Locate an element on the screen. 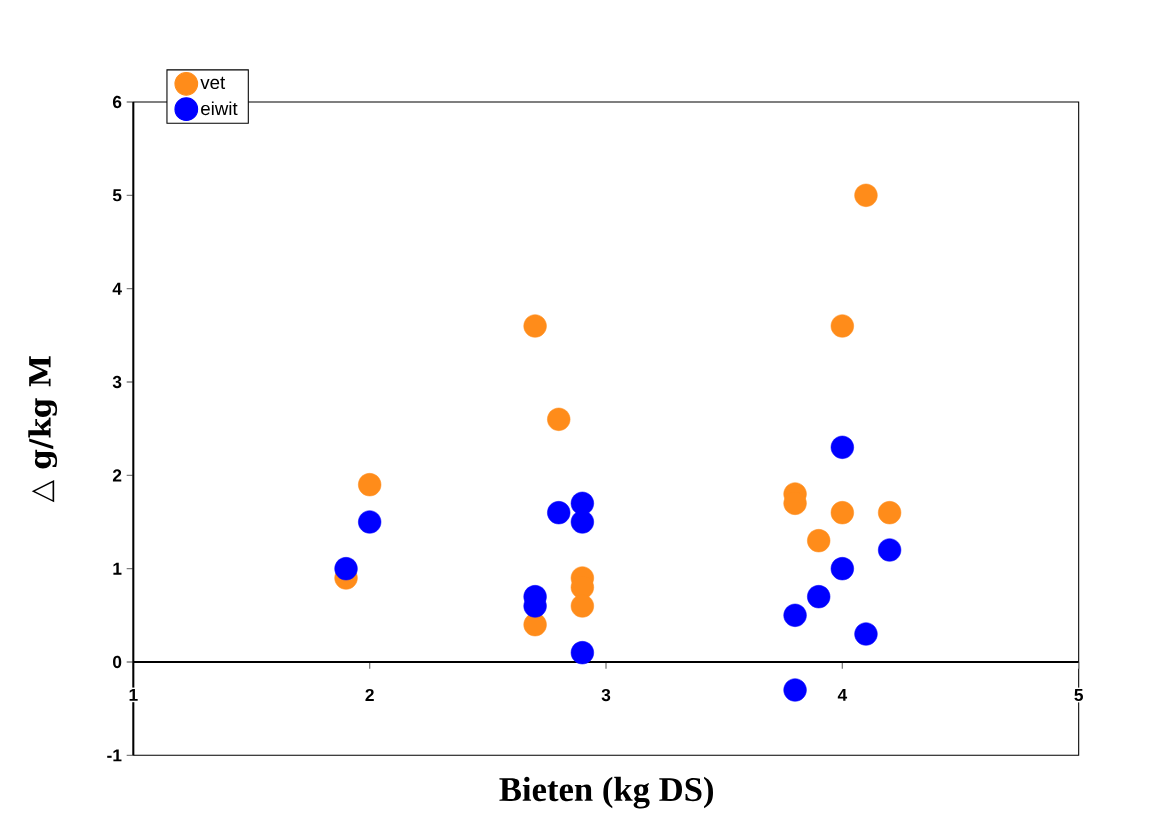  y-tick-label: 6 is located at coordinates (117, 102).